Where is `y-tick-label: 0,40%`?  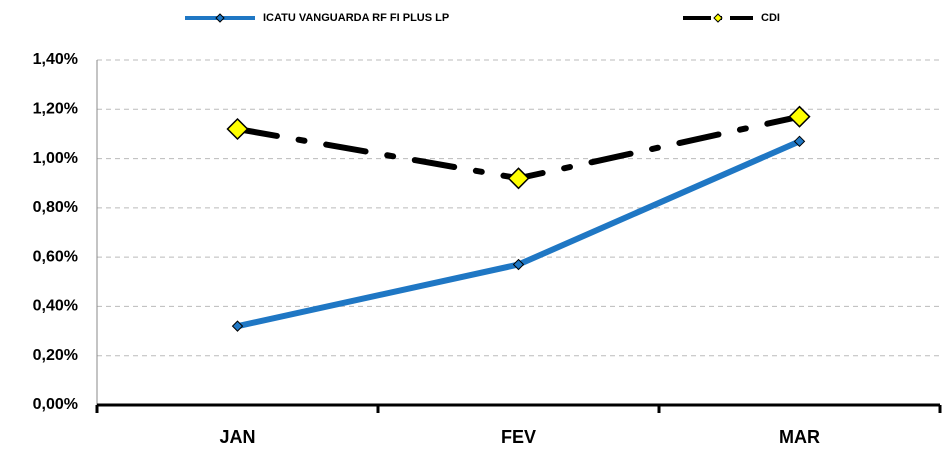
y-tick-label: 0,40% is located at coordinates (55, 306).